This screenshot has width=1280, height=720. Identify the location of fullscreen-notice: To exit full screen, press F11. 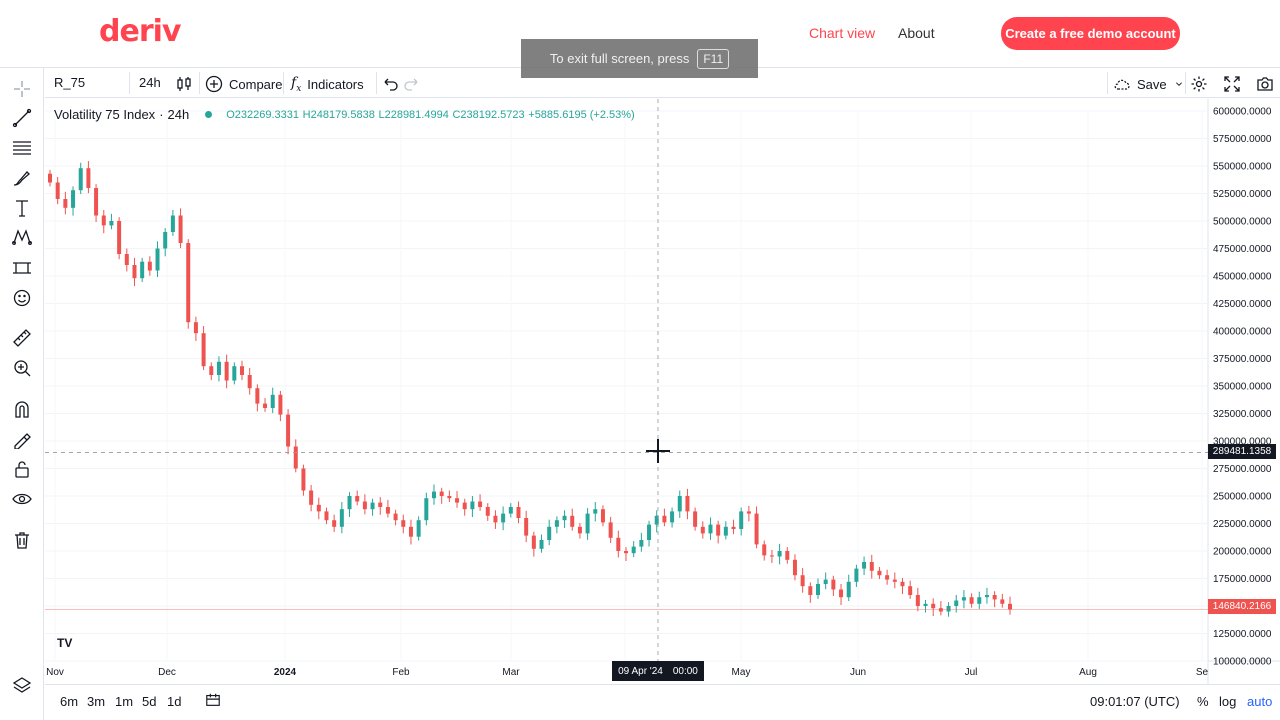
(639, 58).